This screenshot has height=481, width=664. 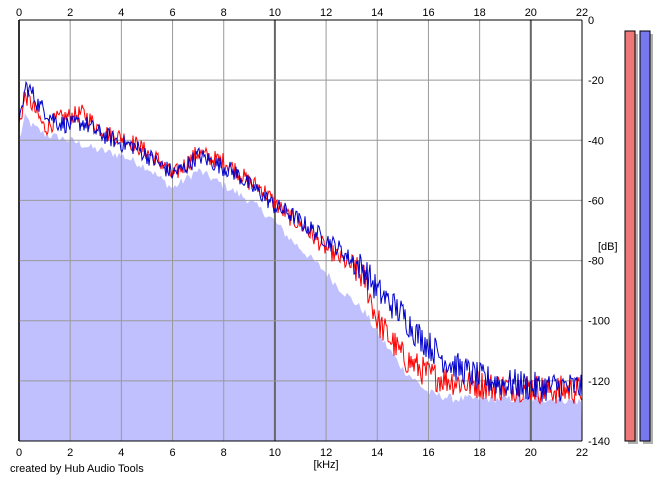 What do you see at coordinates (77, 469) in the screenshot?
I see `credit-text: created by Hub Audio Tools` at bounding box center [77, 469].